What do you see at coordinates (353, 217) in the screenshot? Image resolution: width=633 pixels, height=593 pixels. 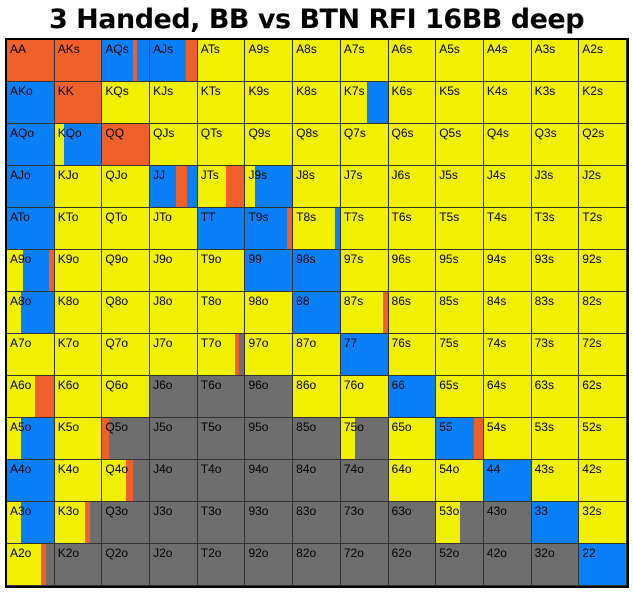 I see `hand-label: T7s` at bounding box center [353, 217].